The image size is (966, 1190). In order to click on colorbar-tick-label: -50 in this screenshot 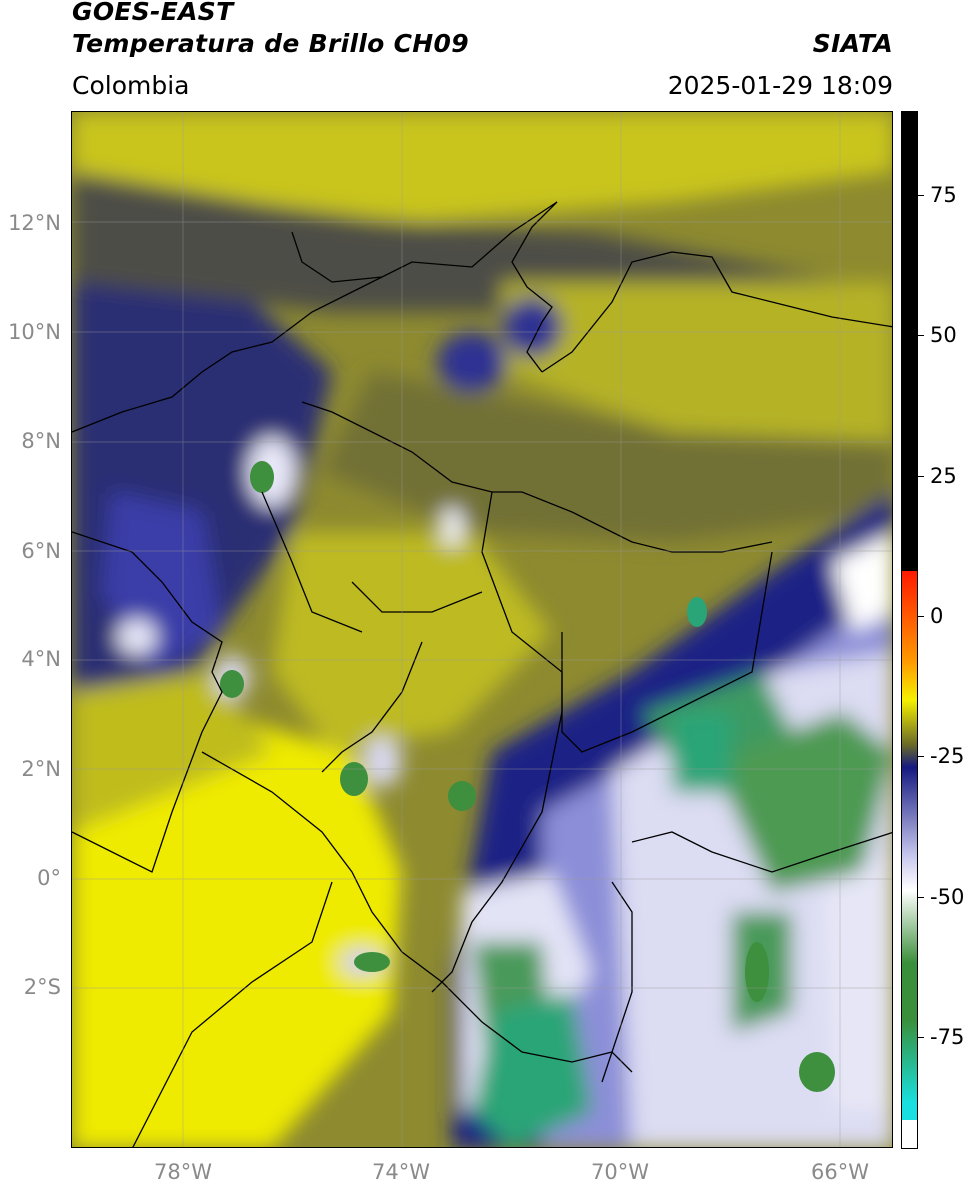, I will do `click(947, 896)`.